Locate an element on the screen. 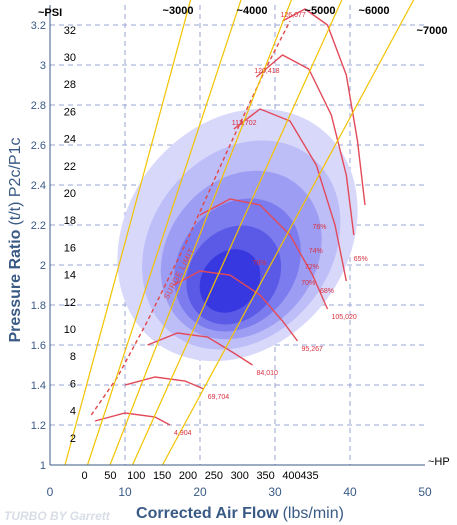 Image resolution: width=457 pixels, height=525 pixels. garrett-watermark: TURBO BY Garrett is located at coordinates (57, 516).